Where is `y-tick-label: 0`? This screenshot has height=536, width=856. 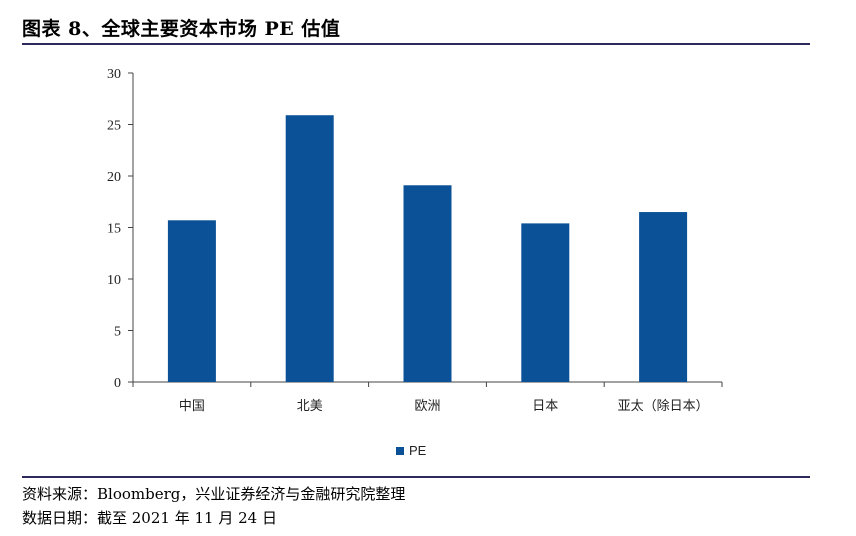 y-tick-label: 0 is located at coordinates (117, 383).